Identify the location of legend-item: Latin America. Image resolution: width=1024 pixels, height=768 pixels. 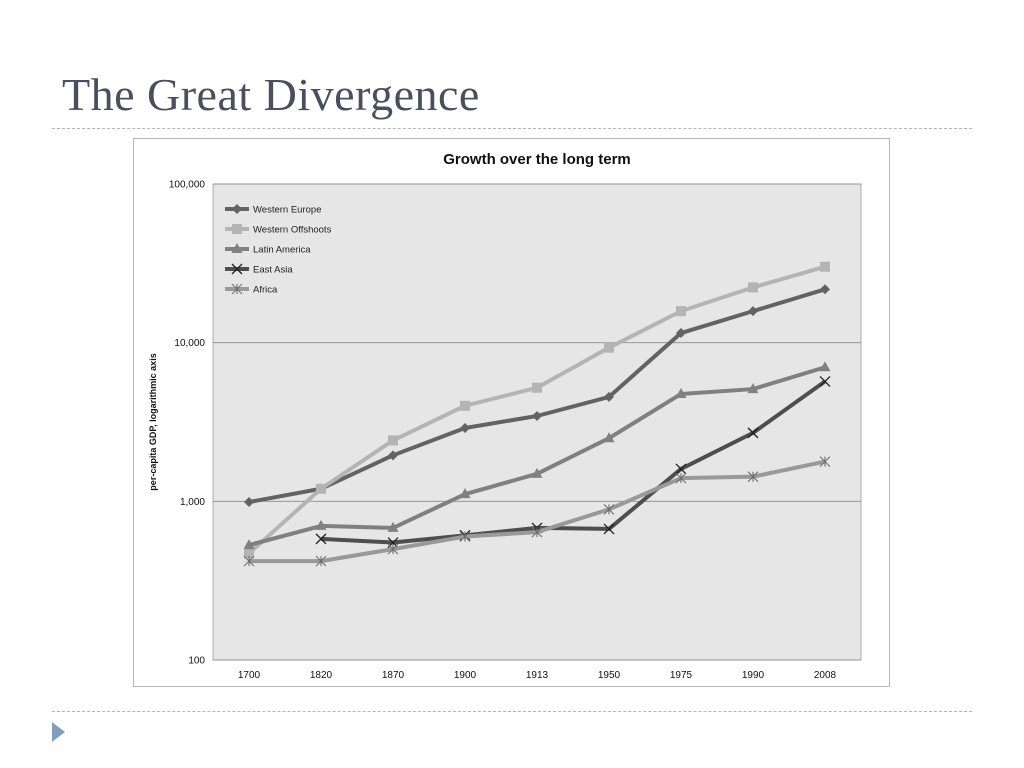
(268, 249).